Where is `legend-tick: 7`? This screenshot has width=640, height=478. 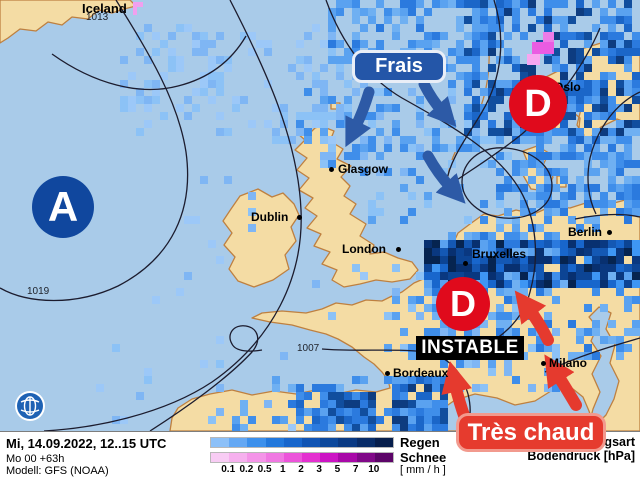
legend-tick: 7 is located at coordinates (355, 469).